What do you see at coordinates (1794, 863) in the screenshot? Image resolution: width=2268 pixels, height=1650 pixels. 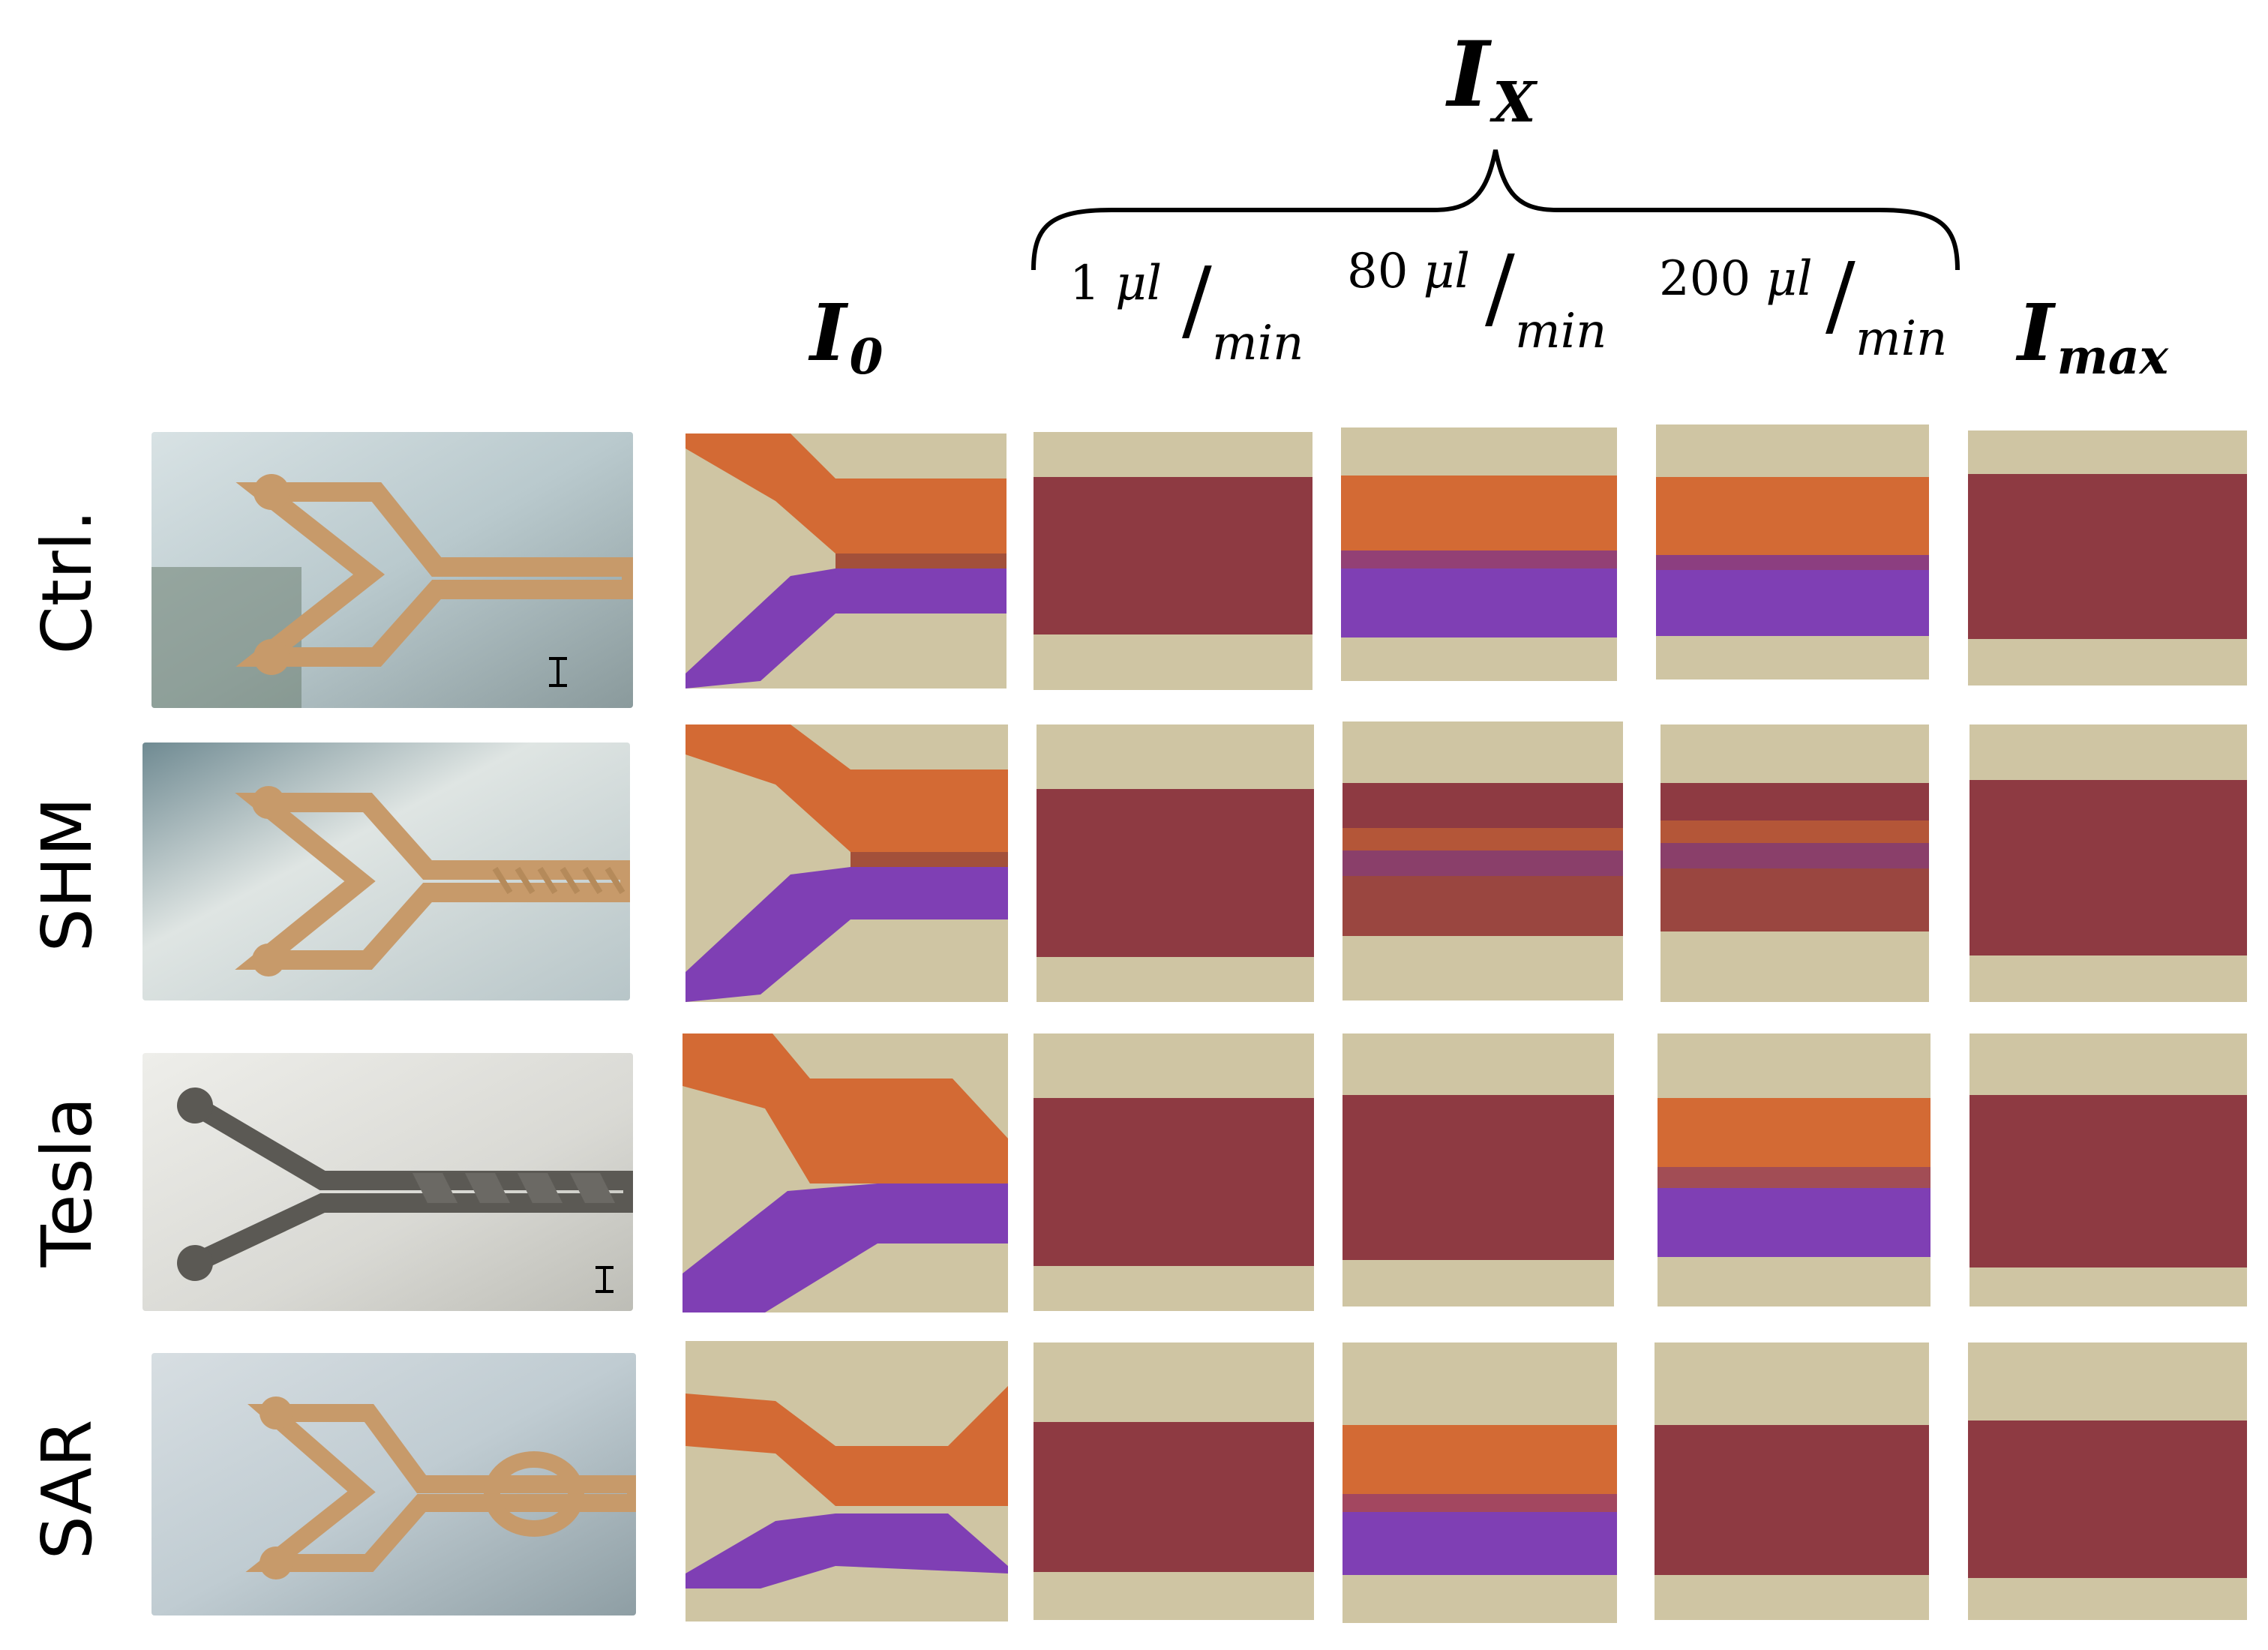 I see `panel-shm-200ul` at bounding box center [1794, 863].